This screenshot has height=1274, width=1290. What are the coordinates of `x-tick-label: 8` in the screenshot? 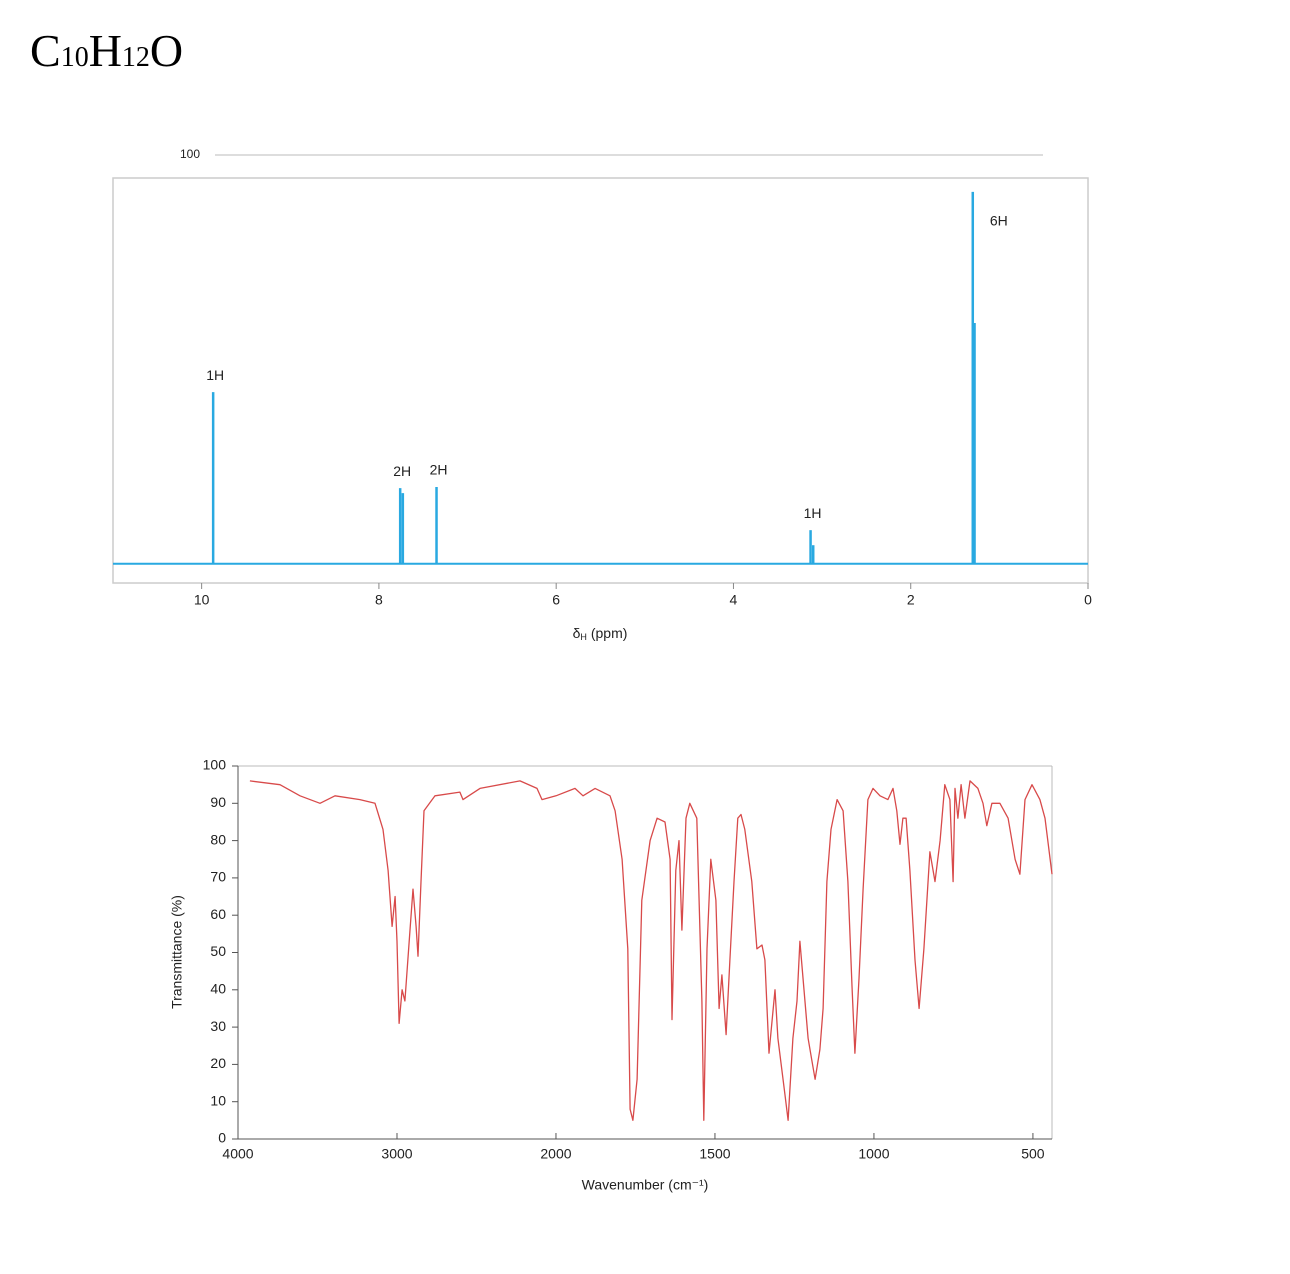 It's located at (379, 600).